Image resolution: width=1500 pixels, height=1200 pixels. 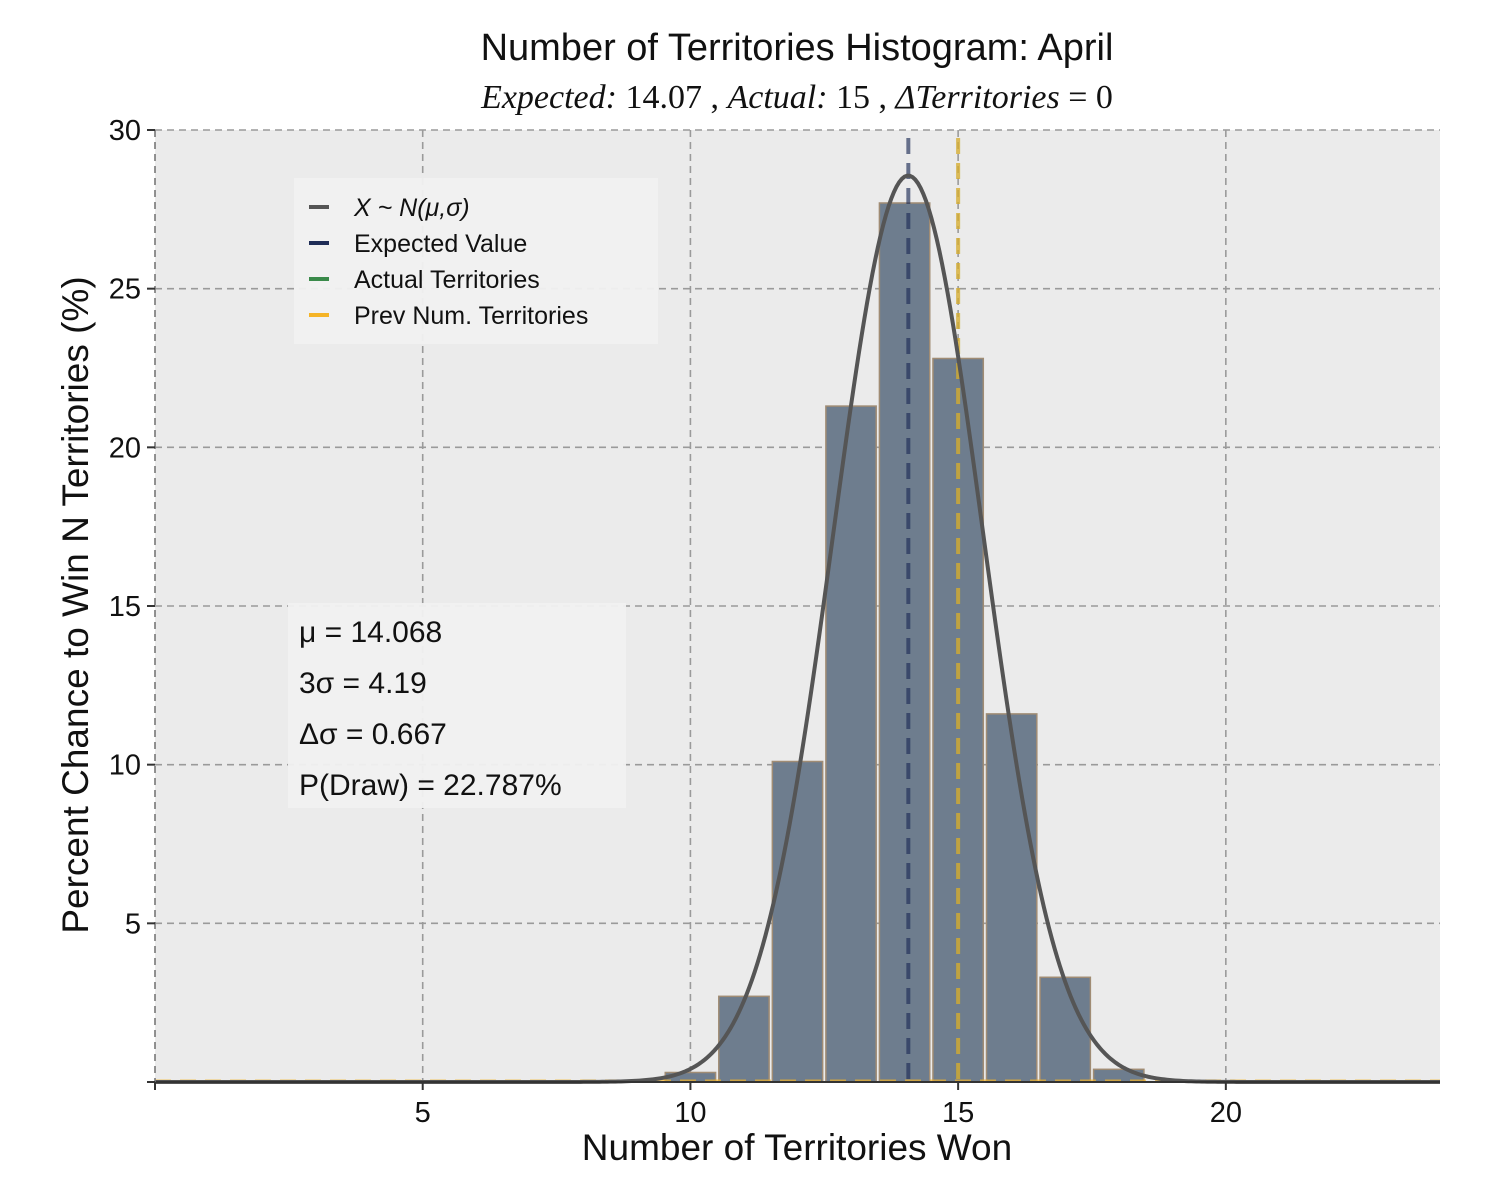 What do you see at coordinates (797, 1147) in the screenshot?
I see `x-axis-label: Number of Territories Won` at bounding box center [797, 1147].